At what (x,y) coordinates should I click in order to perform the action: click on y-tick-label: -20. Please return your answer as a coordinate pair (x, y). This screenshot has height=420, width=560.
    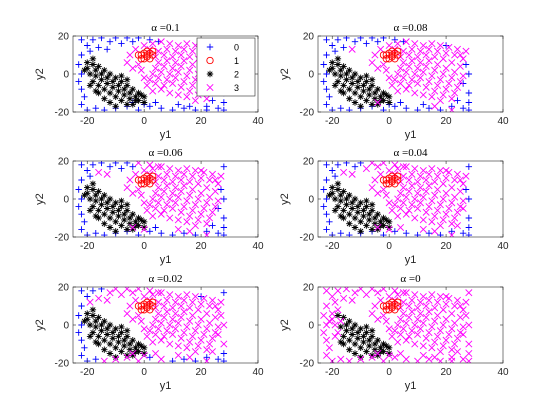
    Looking at the image, I should click on (62, 364).